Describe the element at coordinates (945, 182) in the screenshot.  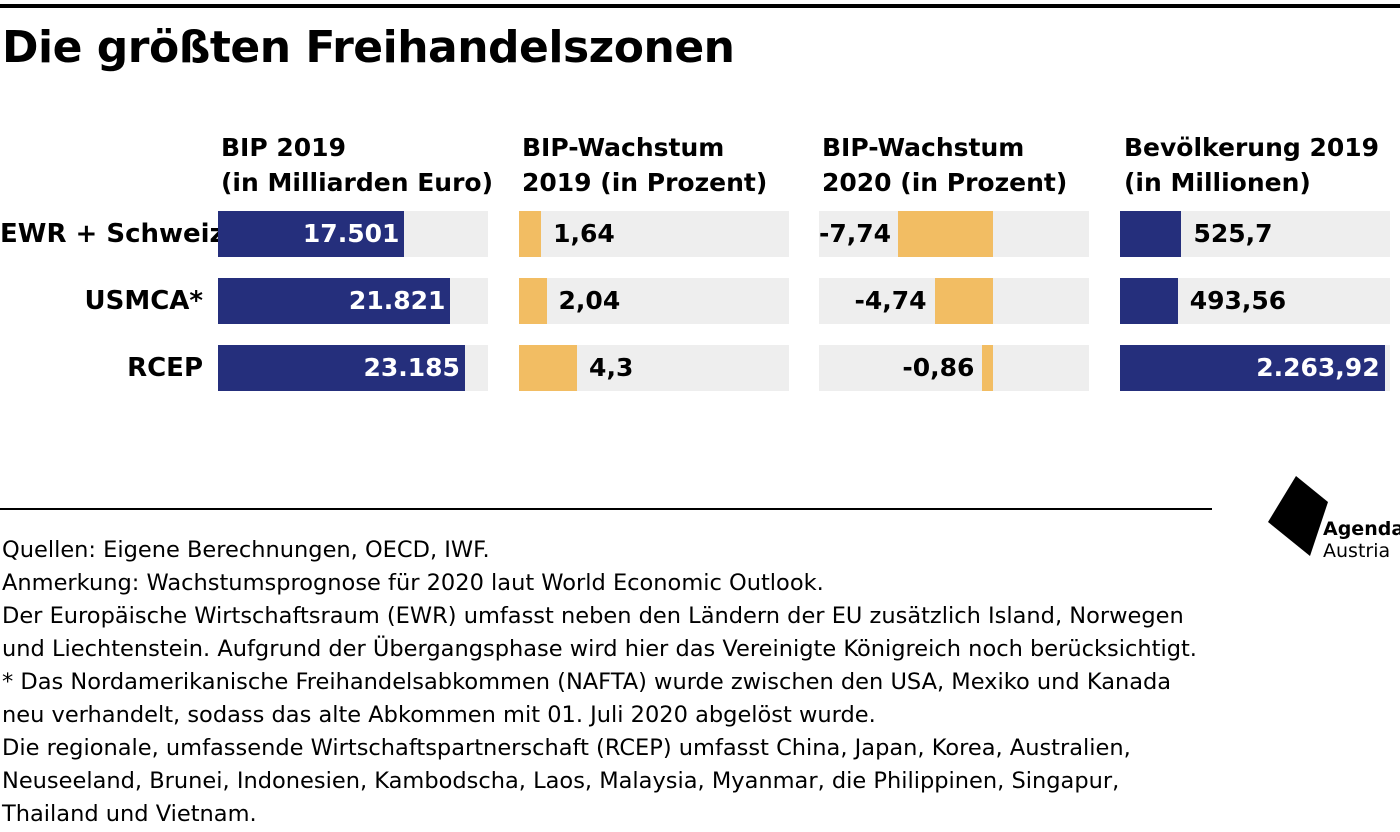
I see `column-header-line: 2020 (in Prozent)` at that location.